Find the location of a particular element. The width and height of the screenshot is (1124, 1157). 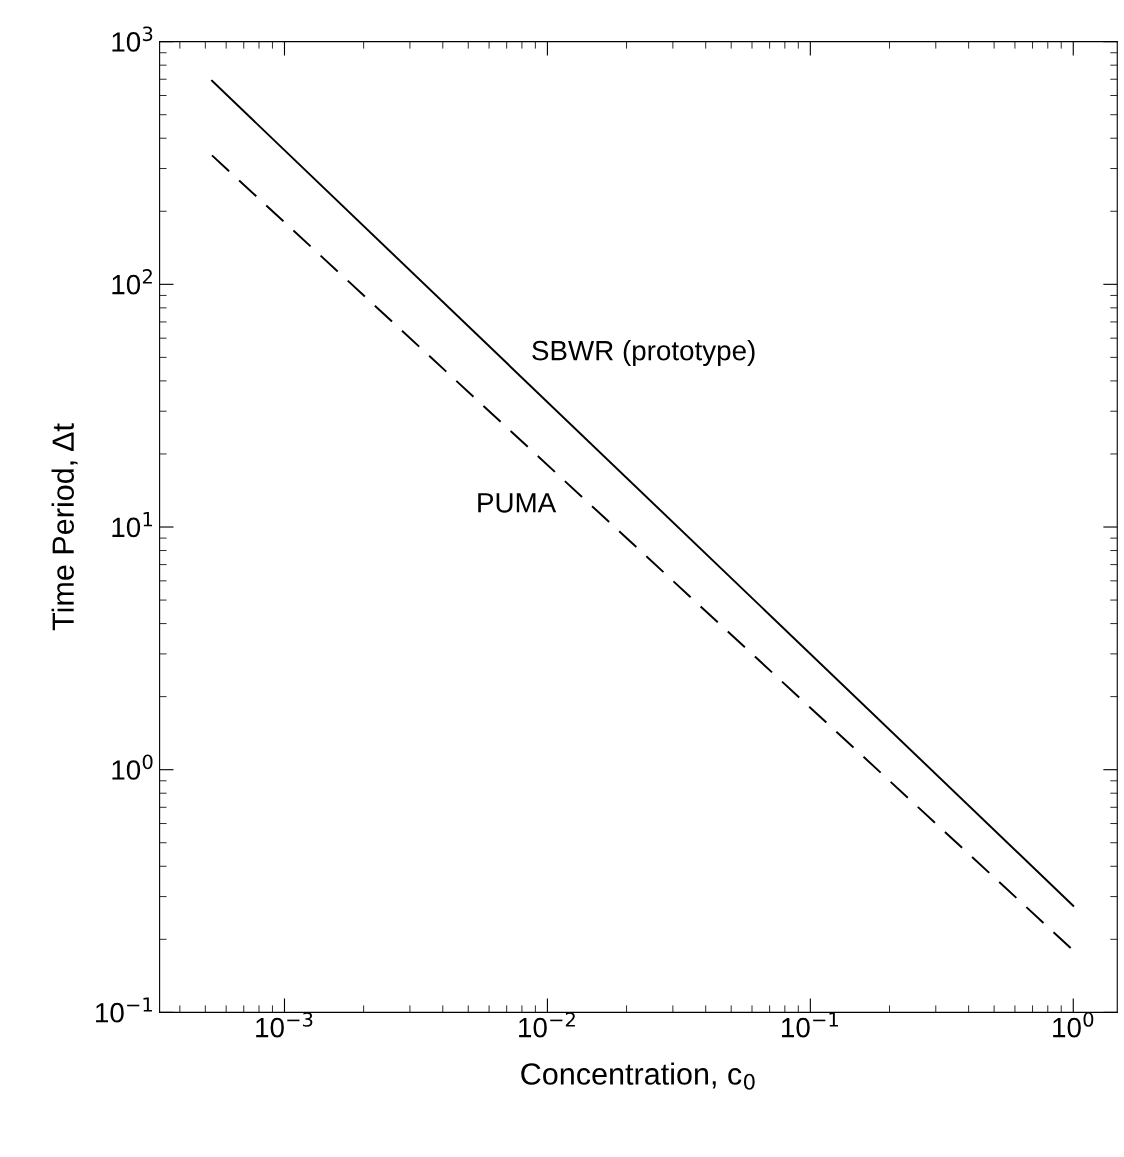

y-axis-title: Time Period, Δt is located at coordinates (64, 527).